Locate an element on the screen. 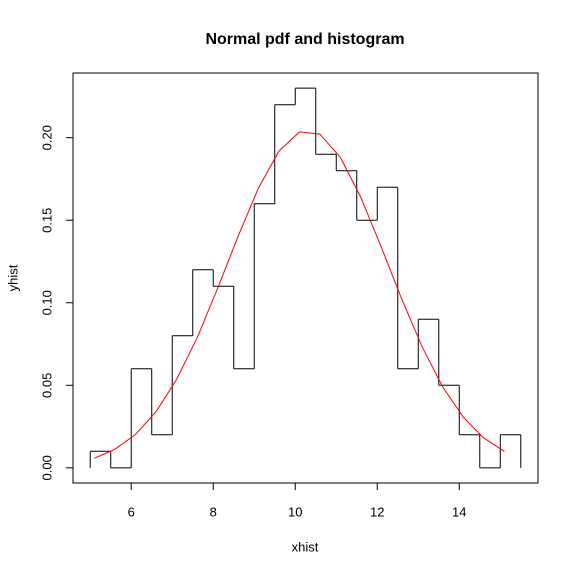  chart-title: Normal pdf and histogram is located at coordinates (304, 39).